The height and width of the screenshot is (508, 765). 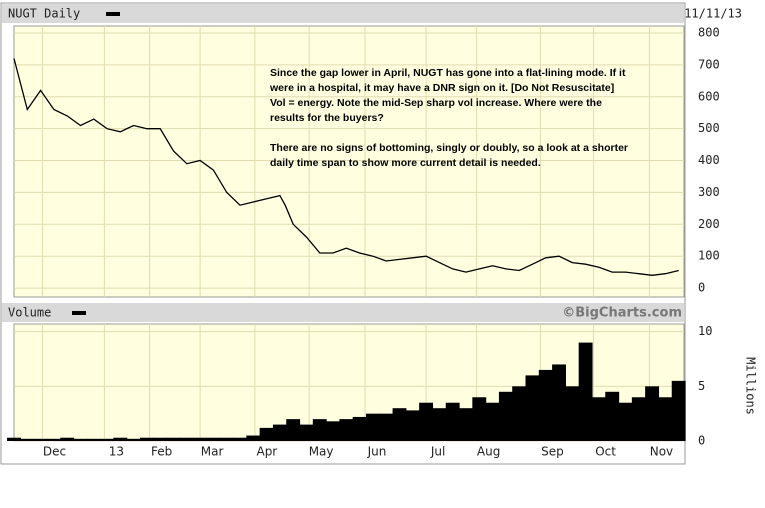 I want to click on chart-title: NUGT Daily, so click(x=44, y=14).